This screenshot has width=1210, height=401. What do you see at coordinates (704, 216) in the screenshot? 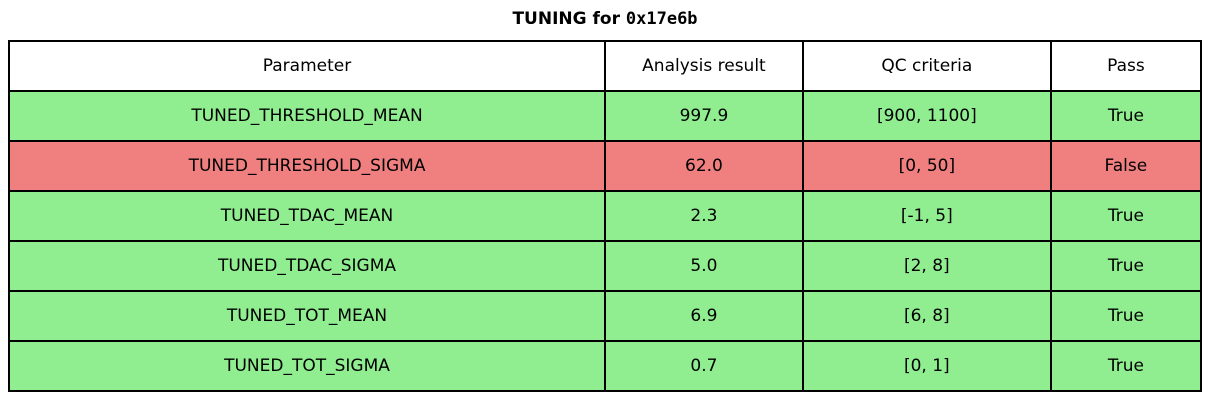
I see `cell-result: 2.3` at bounding box center [704, 216].